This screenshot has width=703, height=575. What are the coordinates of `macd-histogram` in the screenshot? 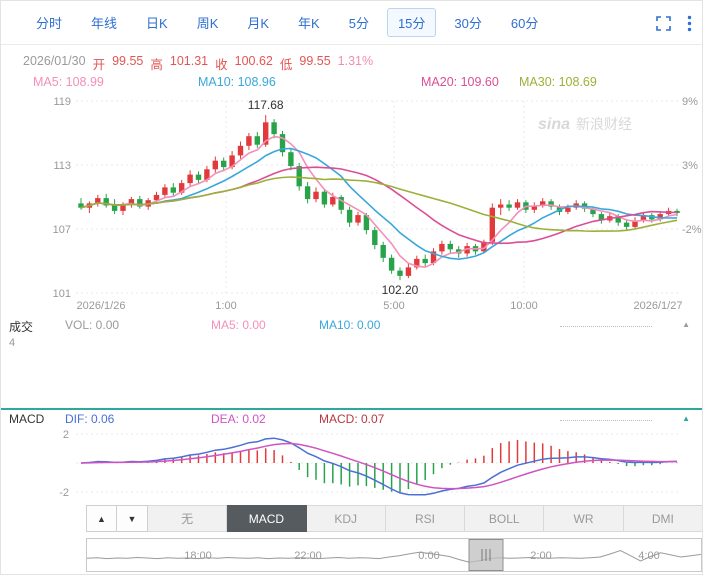 It's located at (383, 466).